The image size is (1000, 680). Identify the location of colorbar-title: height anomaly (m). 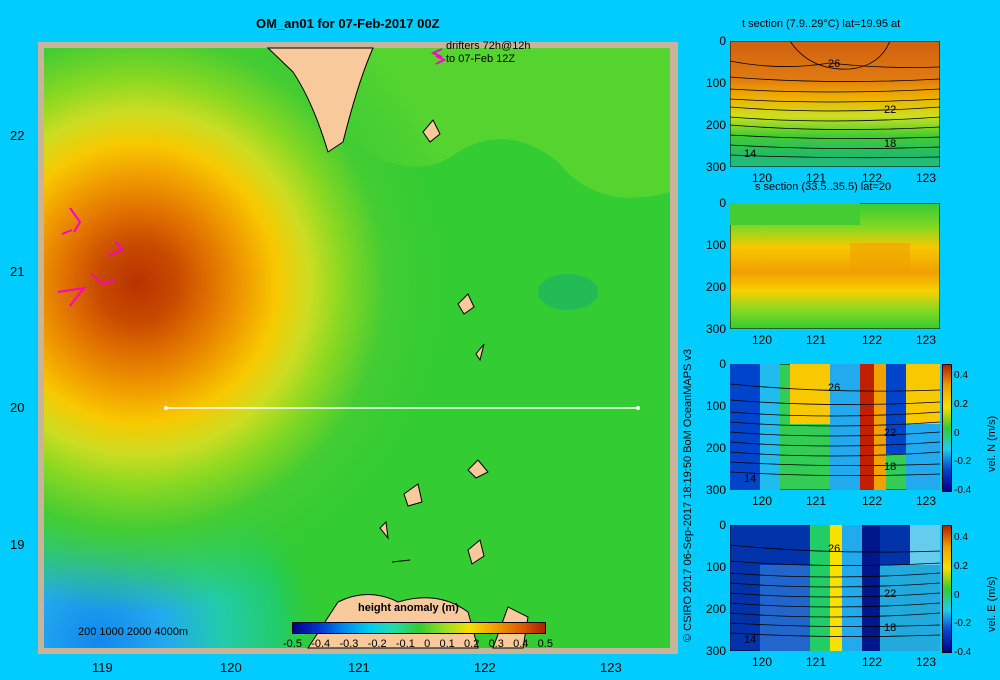
(408, 608).